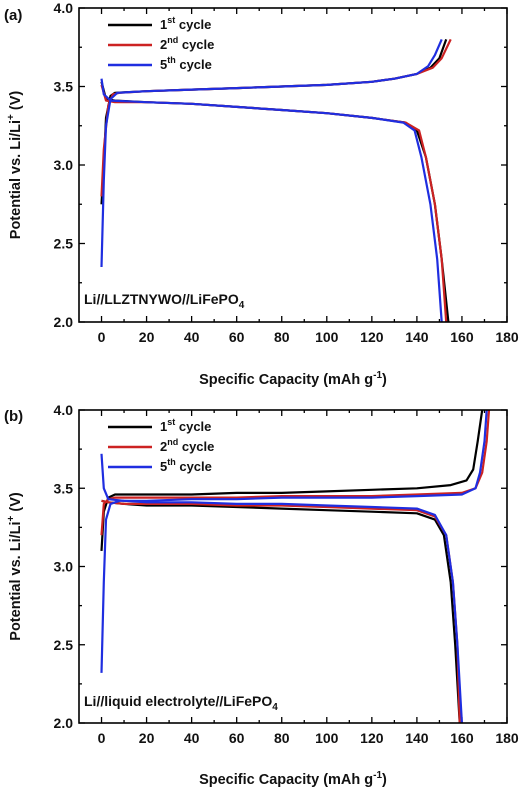  I want to click on cell-annotation-text: Li//liquid electrolyte//LiFePO, so click(178, 701).